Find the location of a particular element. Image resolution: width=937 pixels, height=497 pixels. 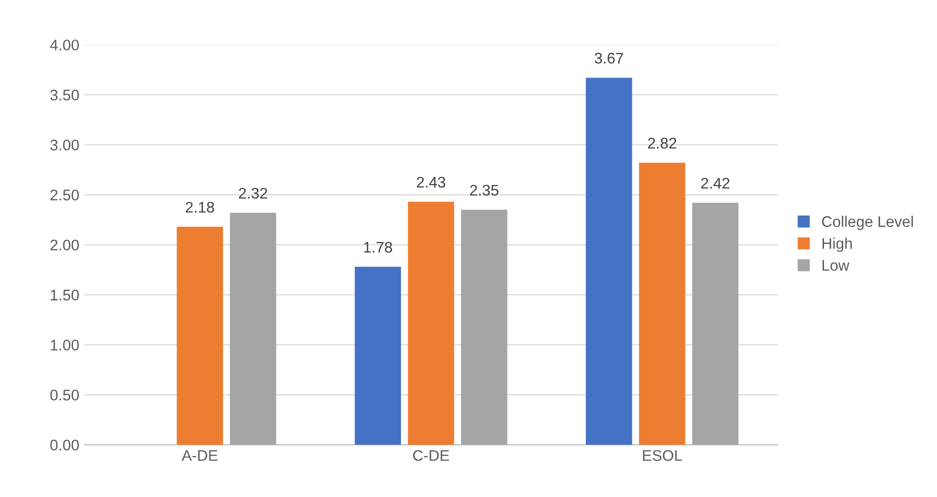

data-label: 1.78 is located at coordinates (378, 247).